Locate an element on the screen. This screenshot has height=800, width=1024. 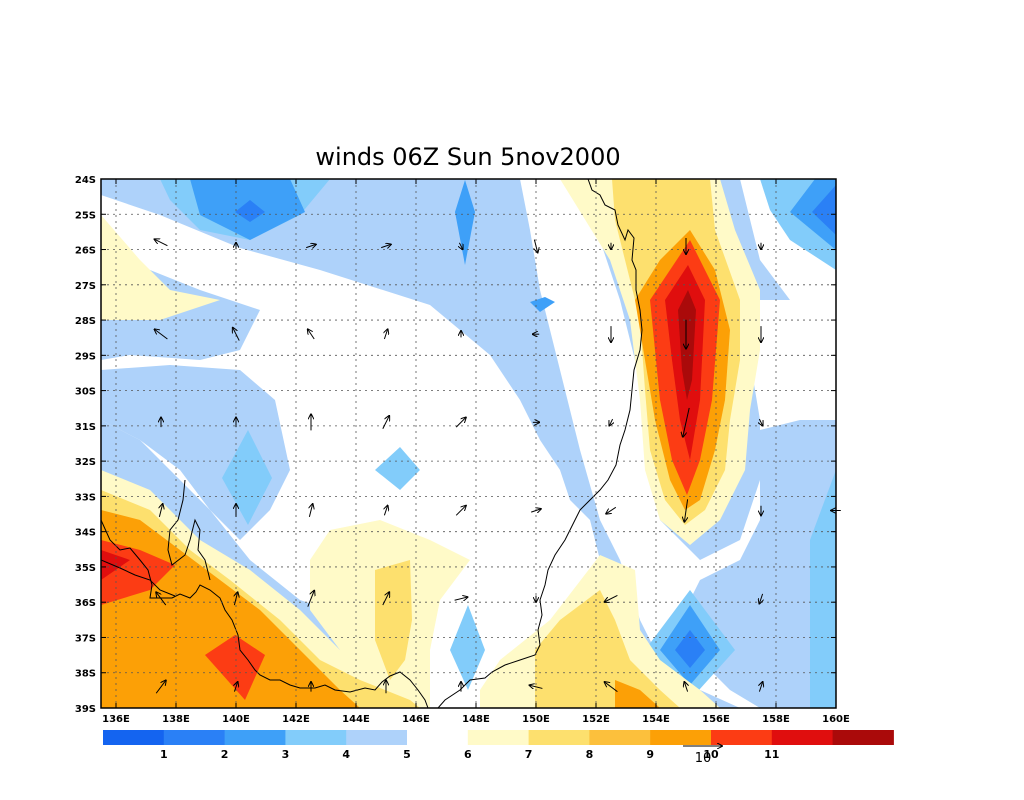
colorbar-label: 1 is located at coordinates (164, 754).